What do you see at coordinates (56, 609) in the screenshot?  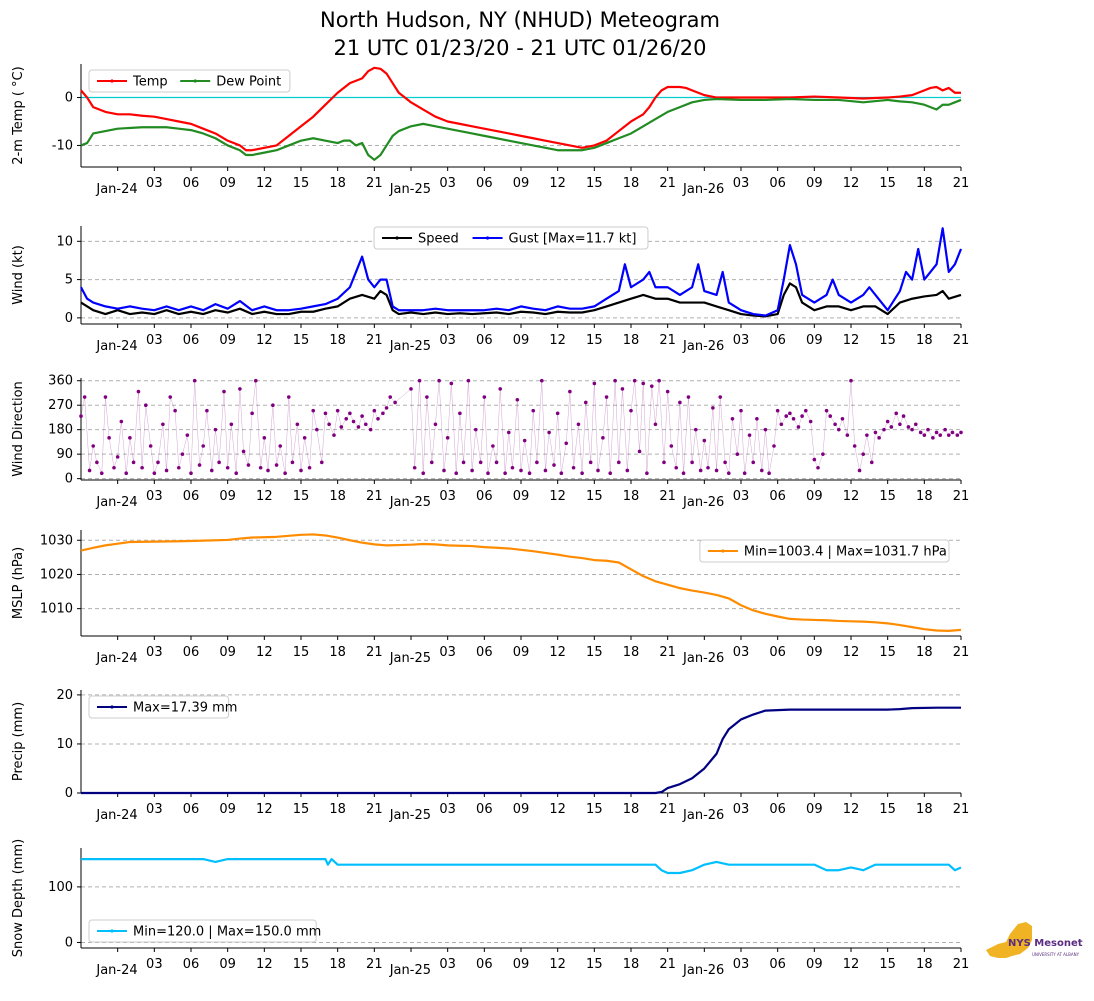 I see `y-tick-label: 1010` at bounding box center [56, 609].